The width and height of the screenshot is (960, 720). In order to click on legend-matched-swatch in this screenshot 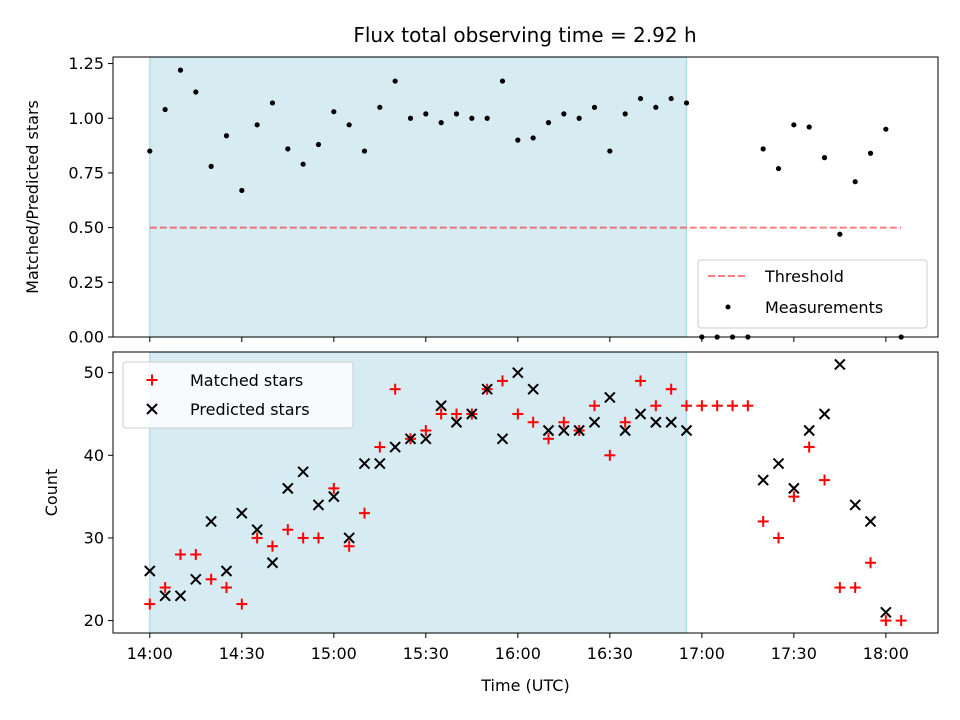, I will do `click(152, 380)`.